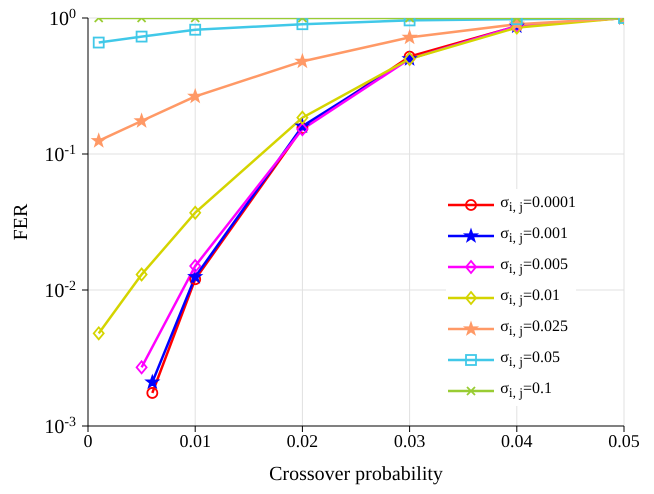  Describe the element at coordinates (534, 329) in the screenshot. I see `legend-label: σ$_{i, j}$=0.025` at that location.